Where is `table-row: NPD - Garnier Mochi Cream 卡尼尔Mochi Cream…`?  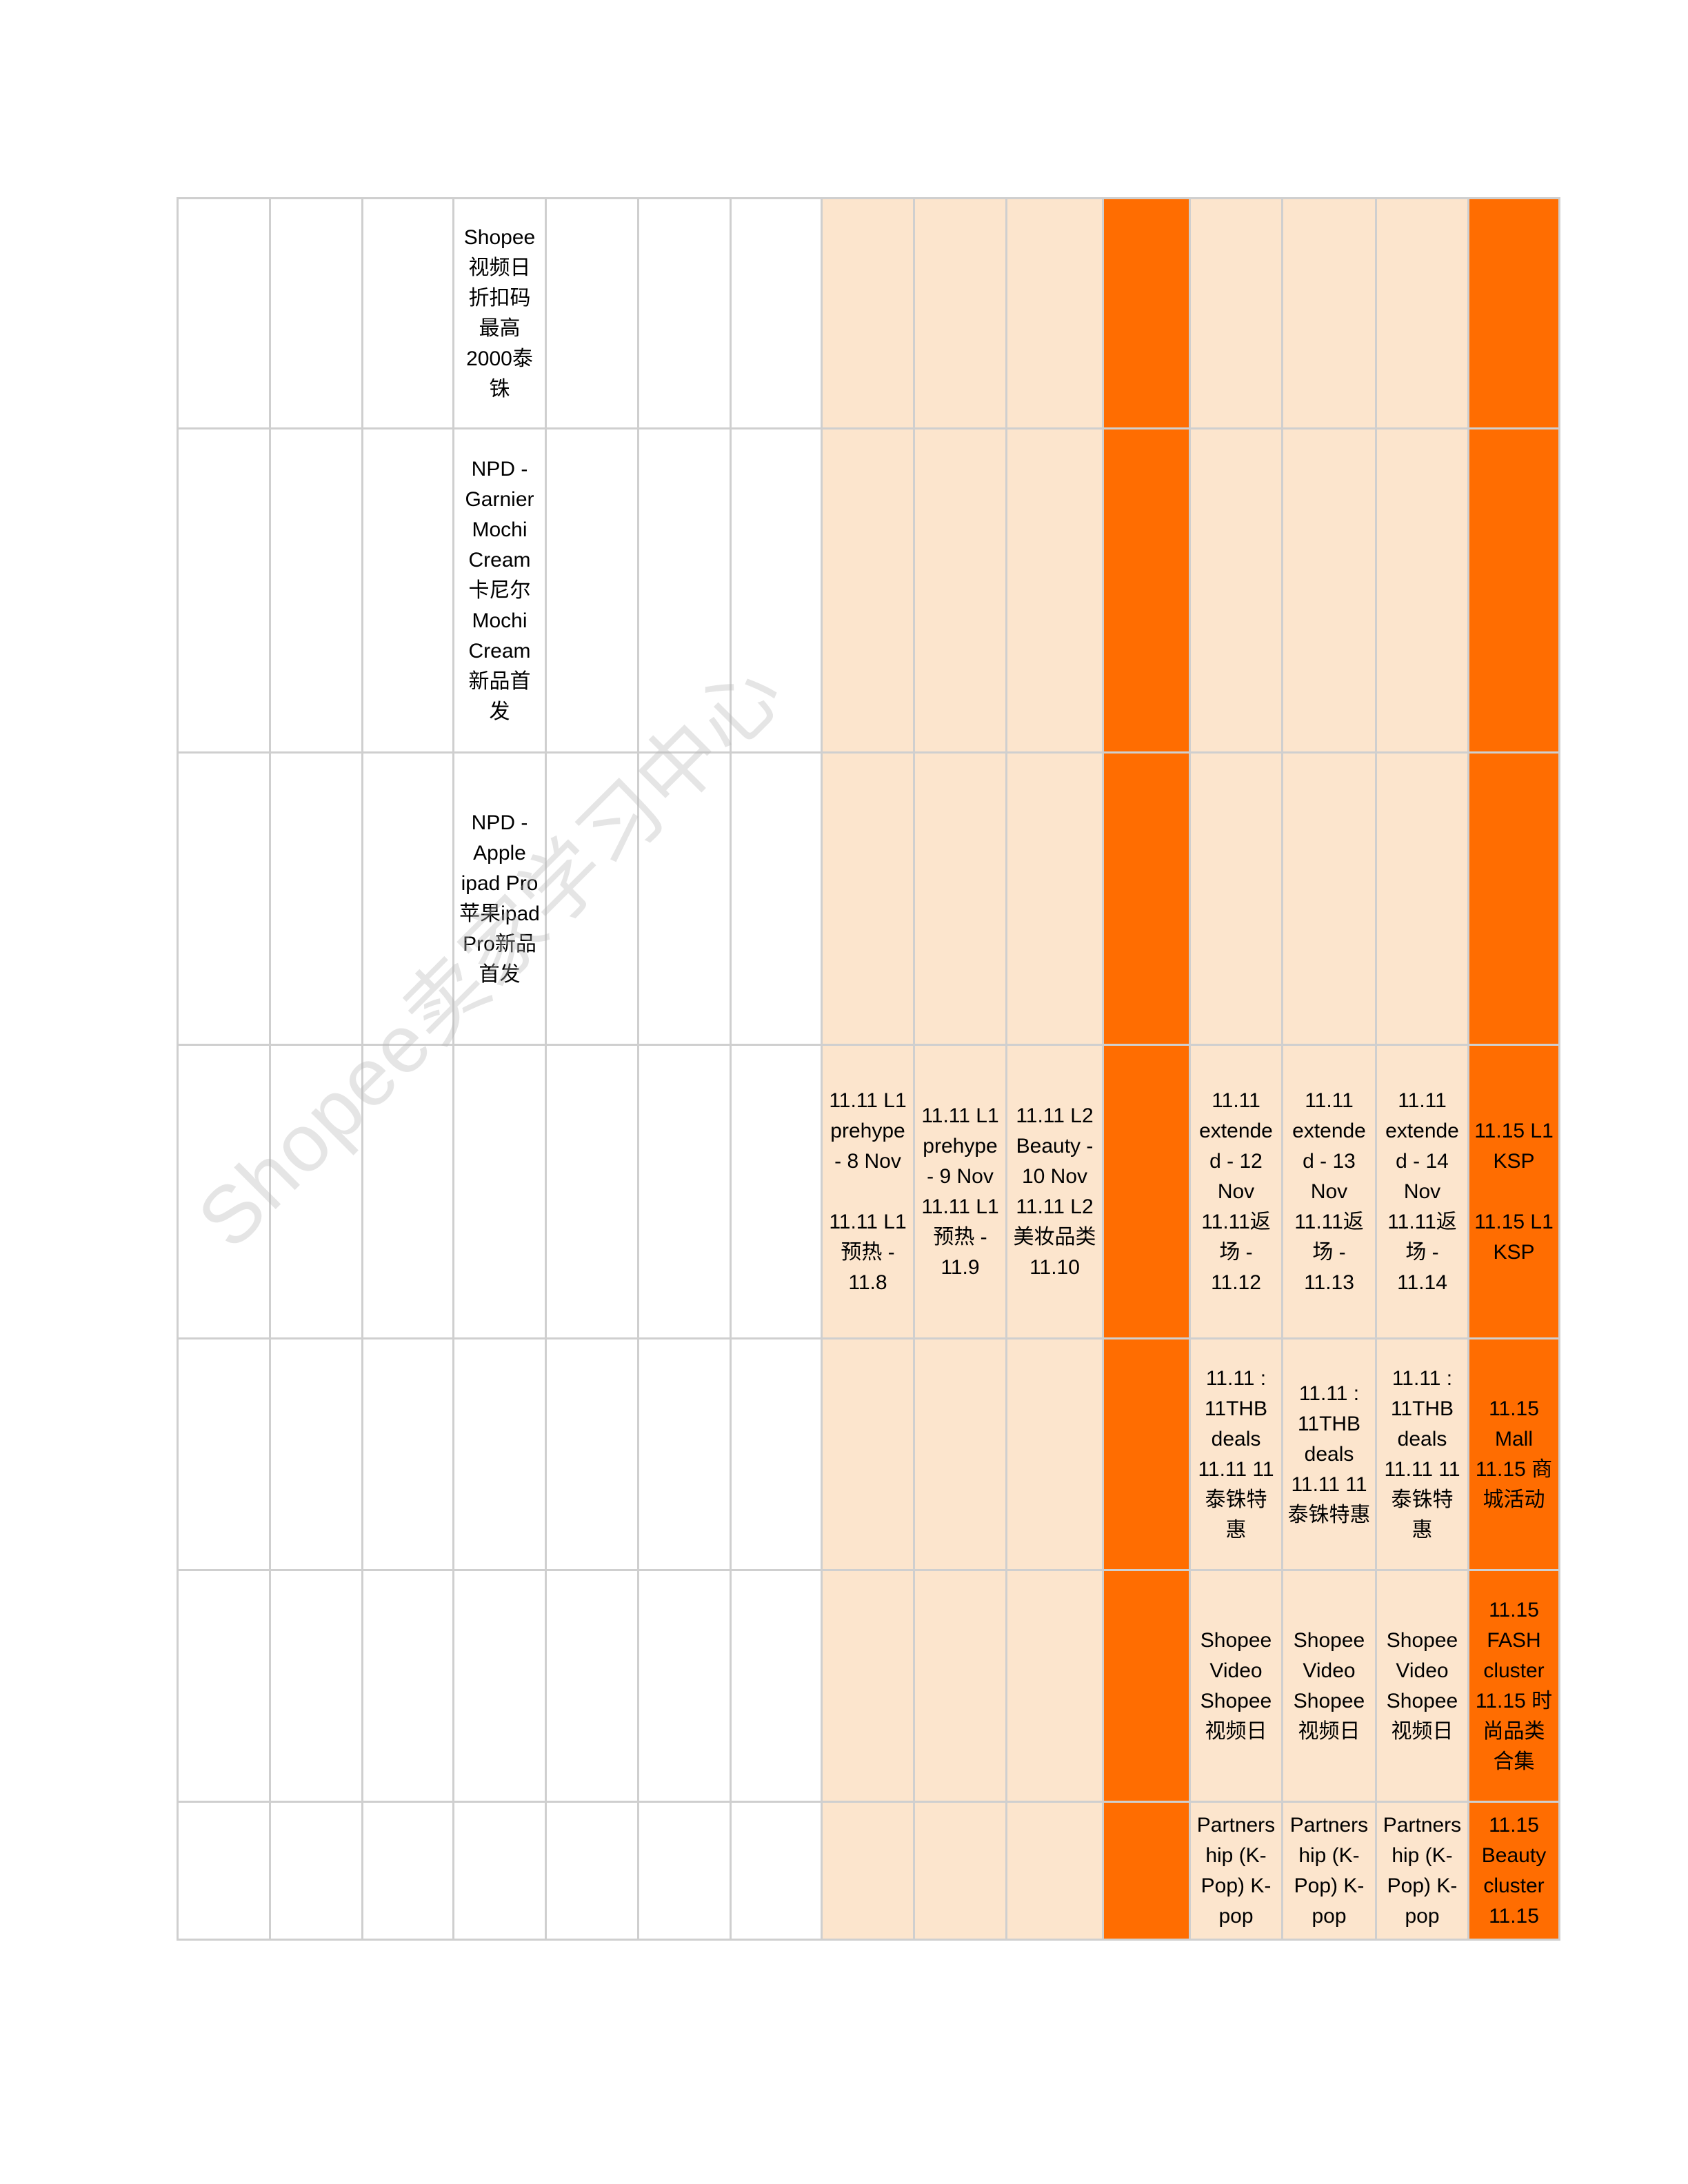
table-row: NPD - Garnier Mochi Cream 卡尼尔Mochi Cream… is located at coordinates (868, 590).